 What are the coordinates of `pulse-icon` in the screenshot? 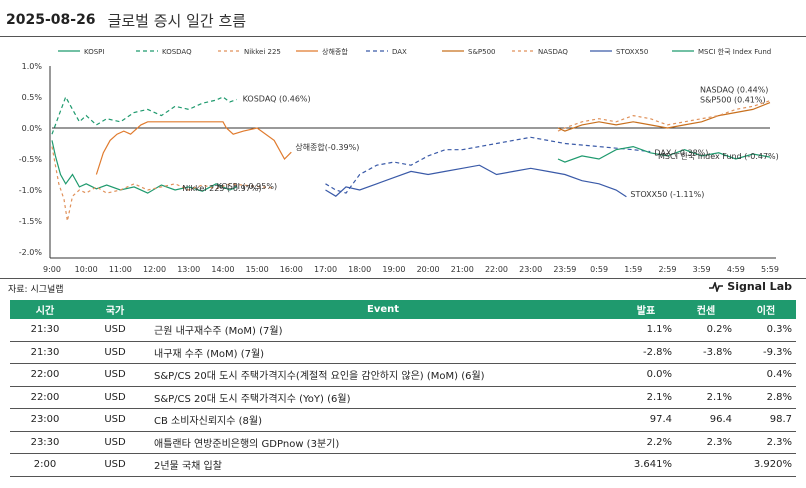 It's located at (716, 286).